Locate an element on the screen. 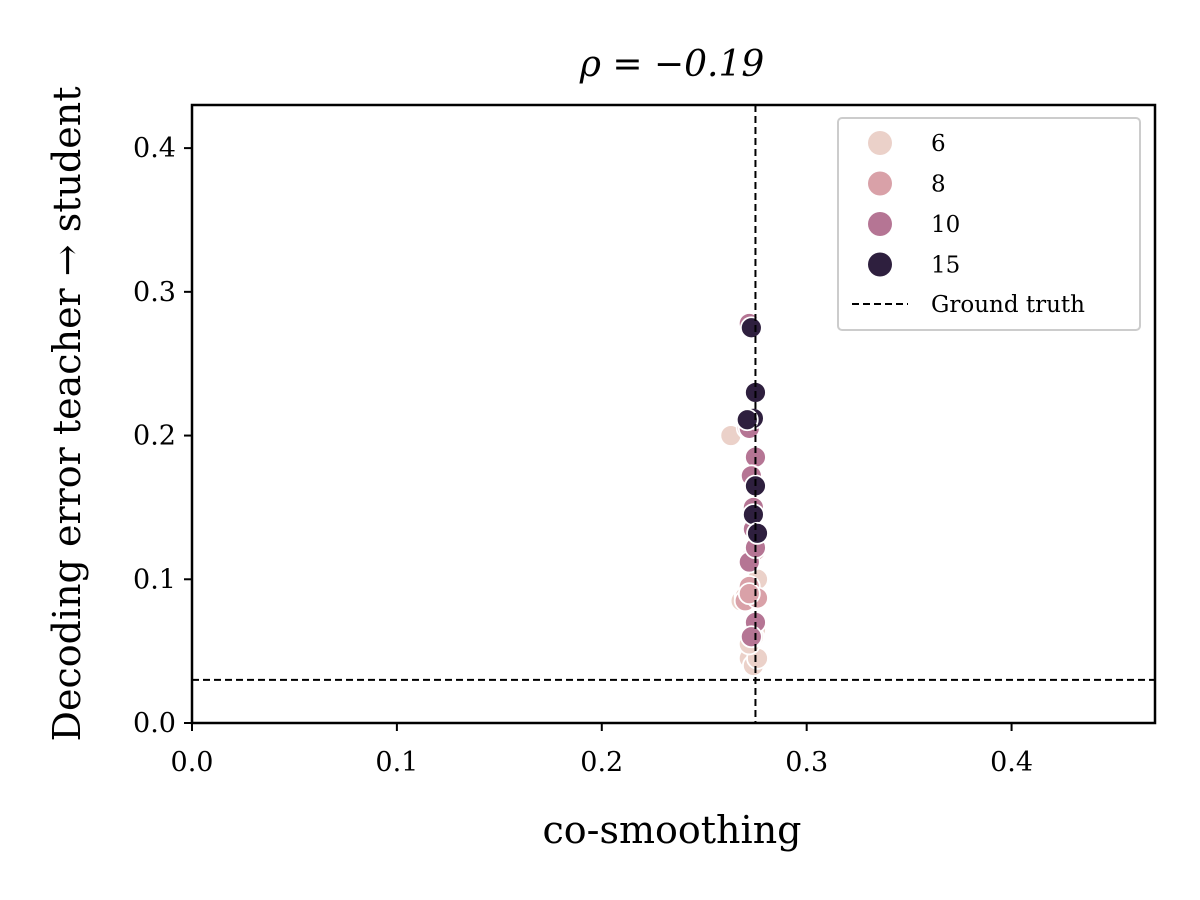 The image size is (1200, 900). legend-label-8: 8 is located at coordinates (938, 185).